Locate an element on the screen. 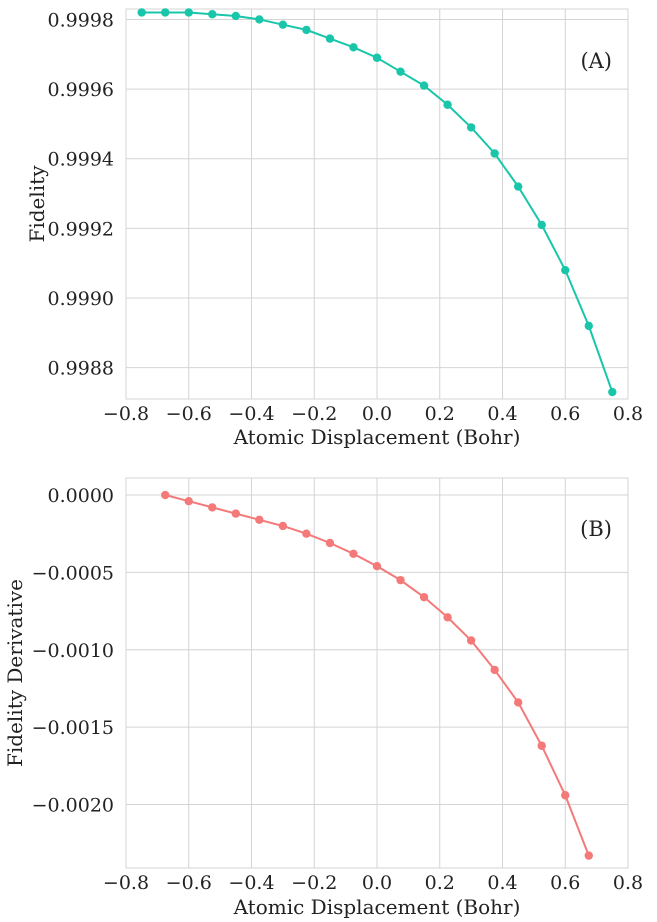 The height and width of the screenshot is (922, 657). y-tick-label: 0.9990 is located at coordinates (81, 299).